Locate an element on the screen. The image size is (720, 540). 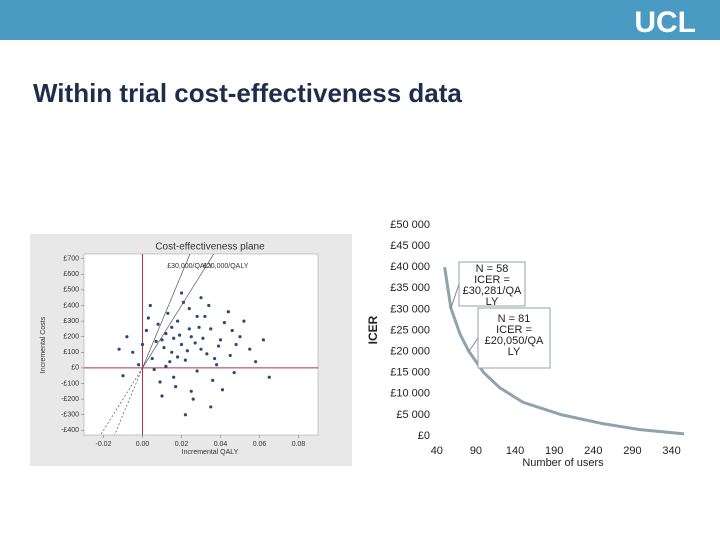
x-tick-label: 0.00 is located at coordinates (143, 444).